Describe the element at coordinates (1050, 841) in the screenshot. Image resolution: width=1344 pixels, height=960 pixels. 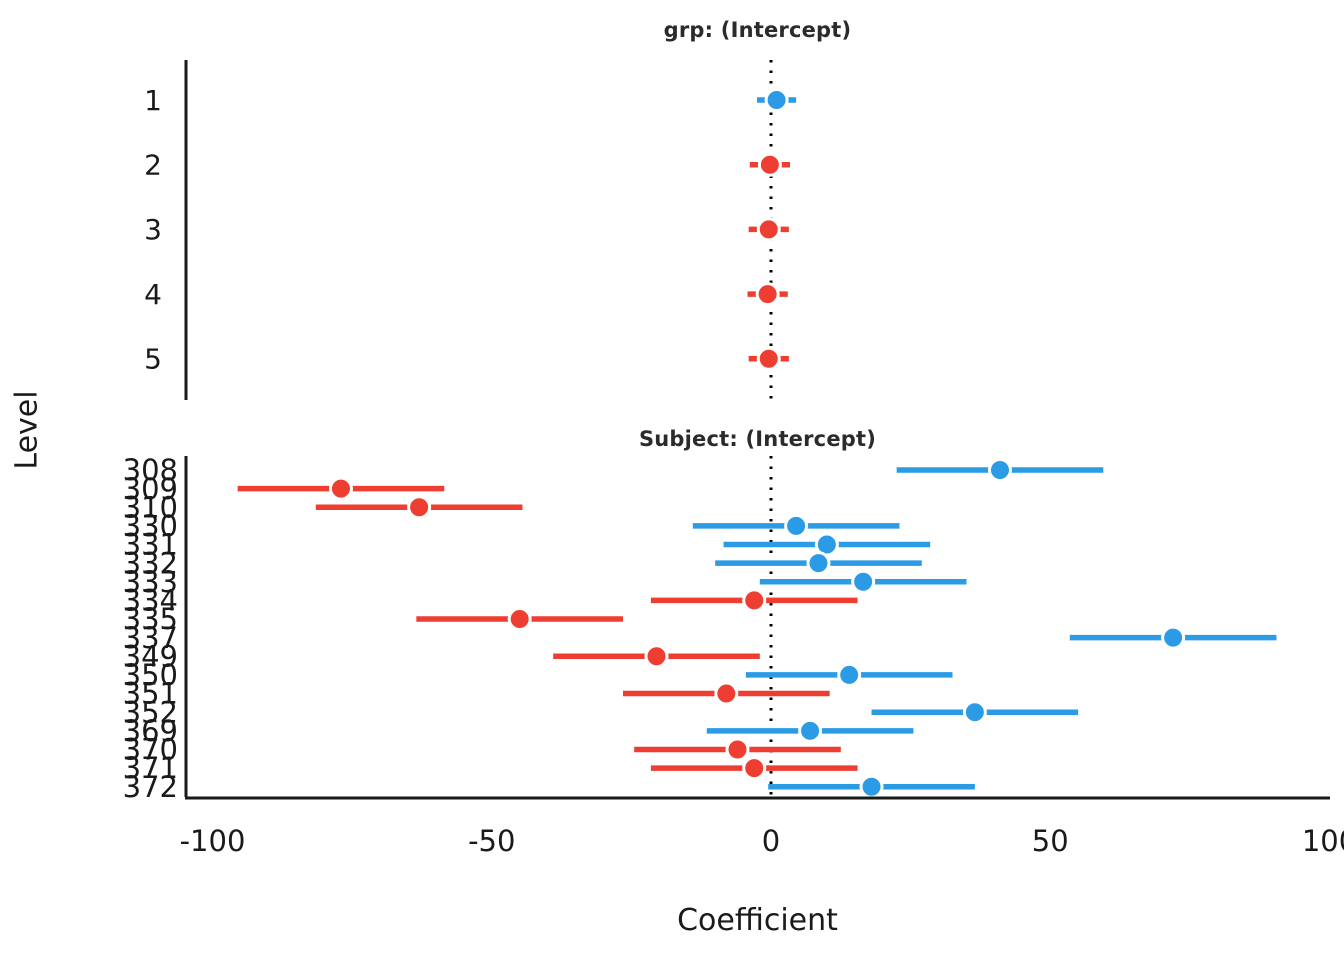
I see `x-tick-label: 50` at that location.